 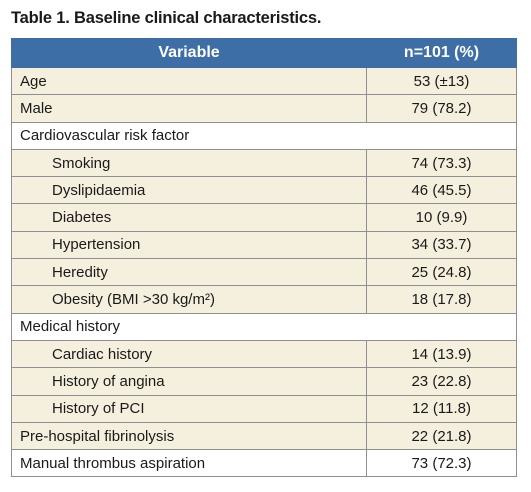 I want to click on row-value: 34 (33.7), so click(x=441, y=245).